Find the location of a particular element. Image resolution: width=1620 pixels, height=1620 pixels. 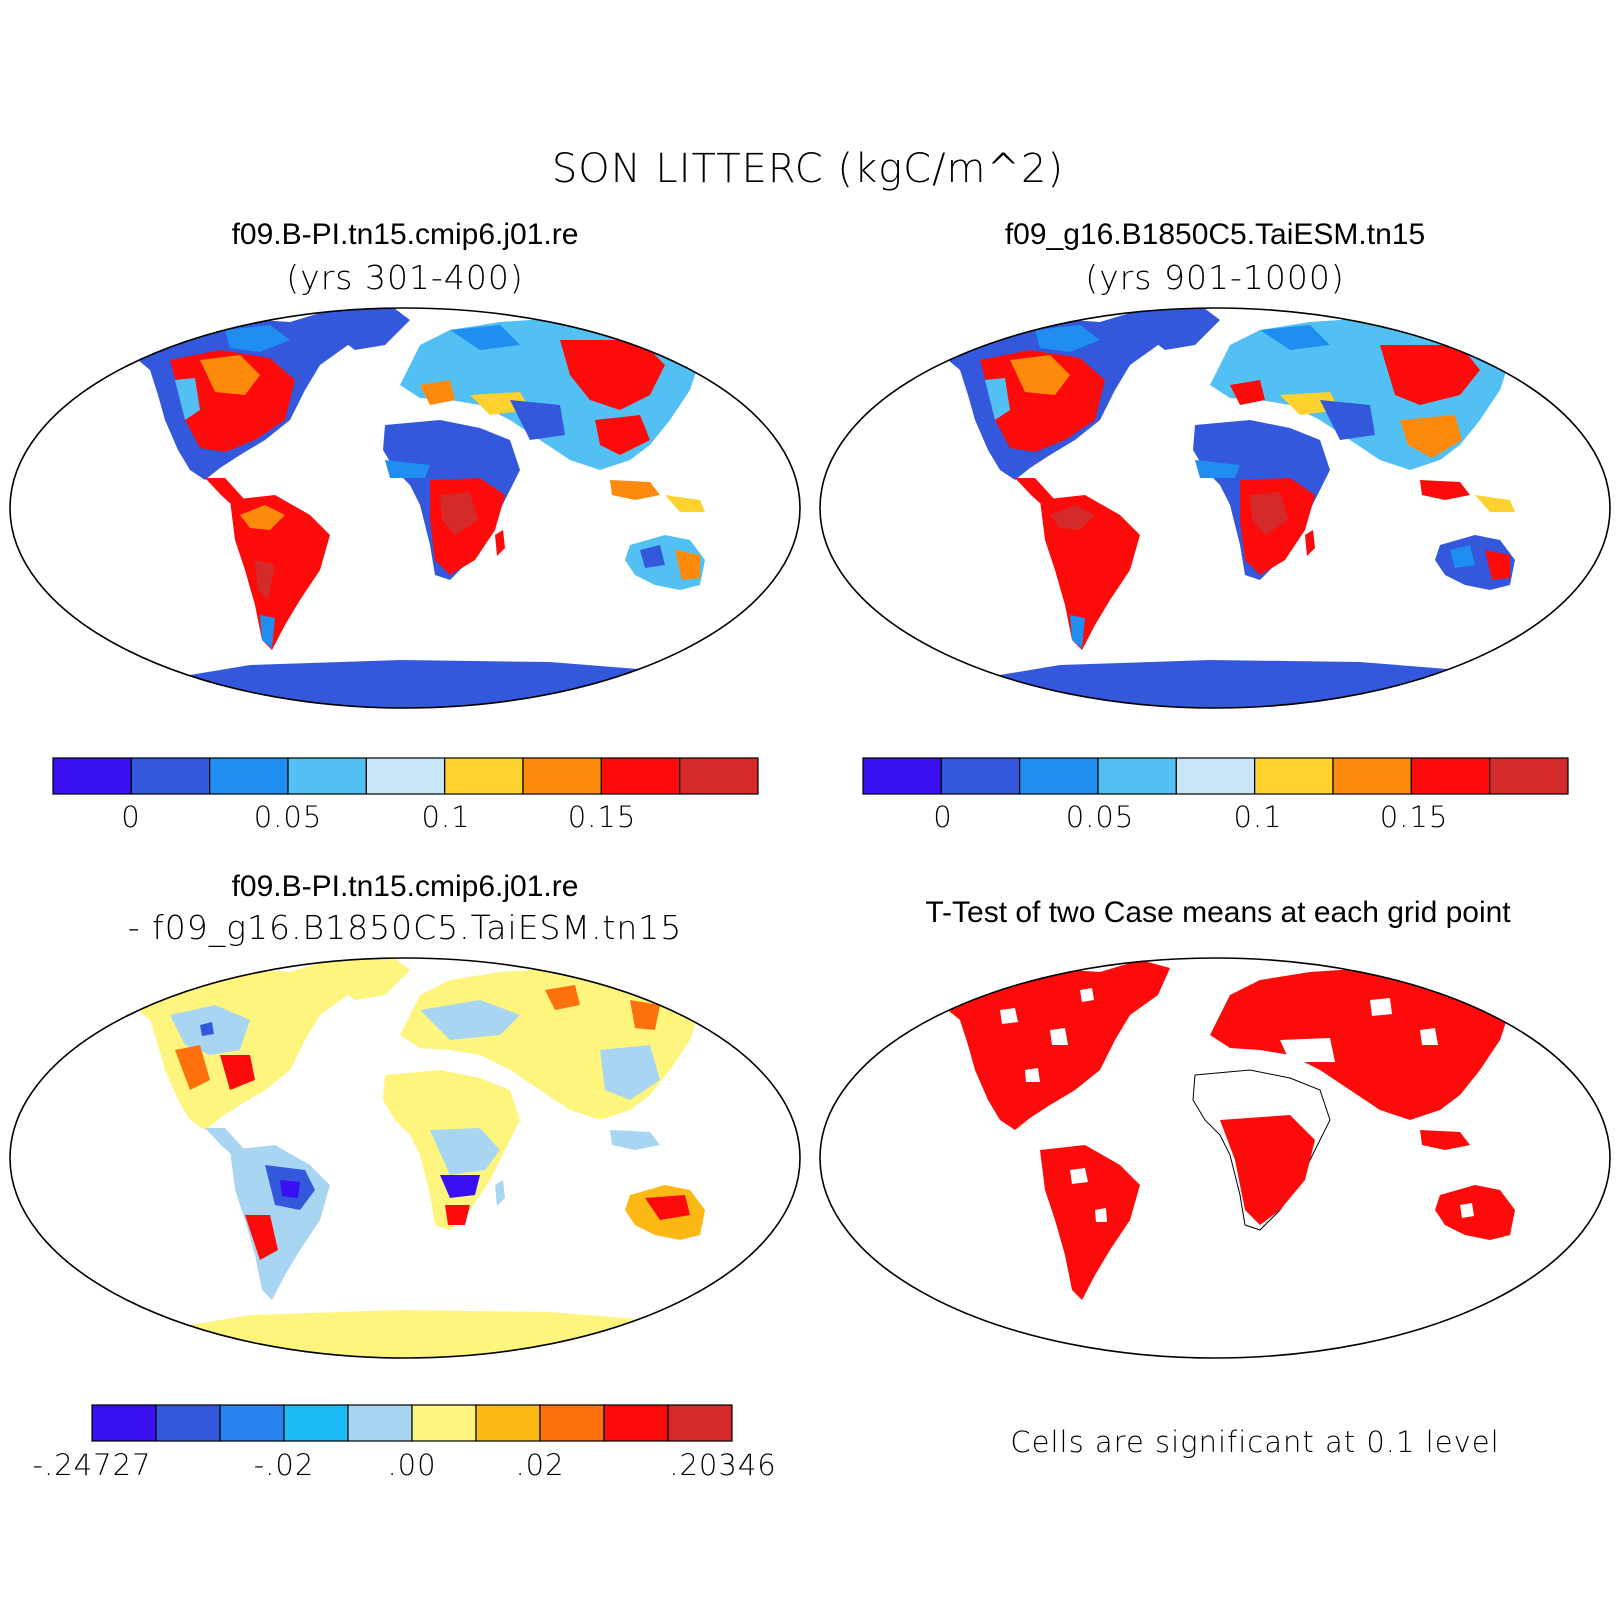

colorbar-tick-label: -.02 is located at coordinates (284, 1465).